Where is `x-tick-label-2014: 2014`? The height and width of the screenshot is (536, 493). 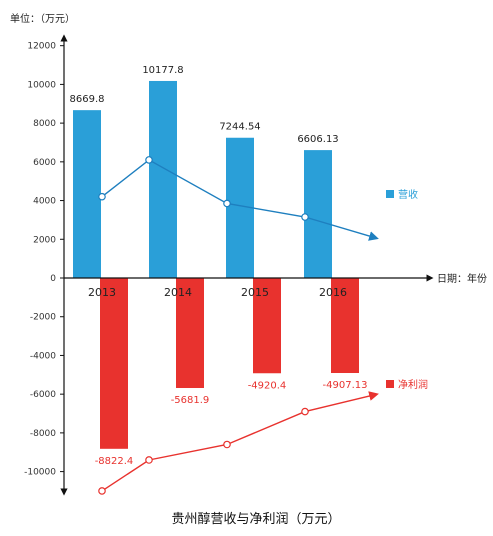
x-tick-label-2014: 2014 is located at coordinates (178, 292).